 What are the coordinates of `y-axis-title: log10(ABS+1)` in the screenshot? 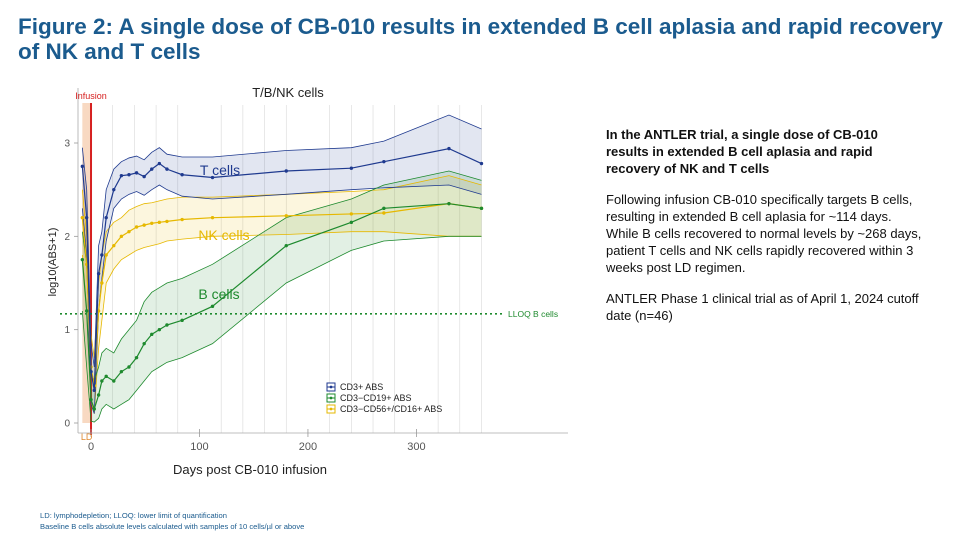 It's located at (53, 262).